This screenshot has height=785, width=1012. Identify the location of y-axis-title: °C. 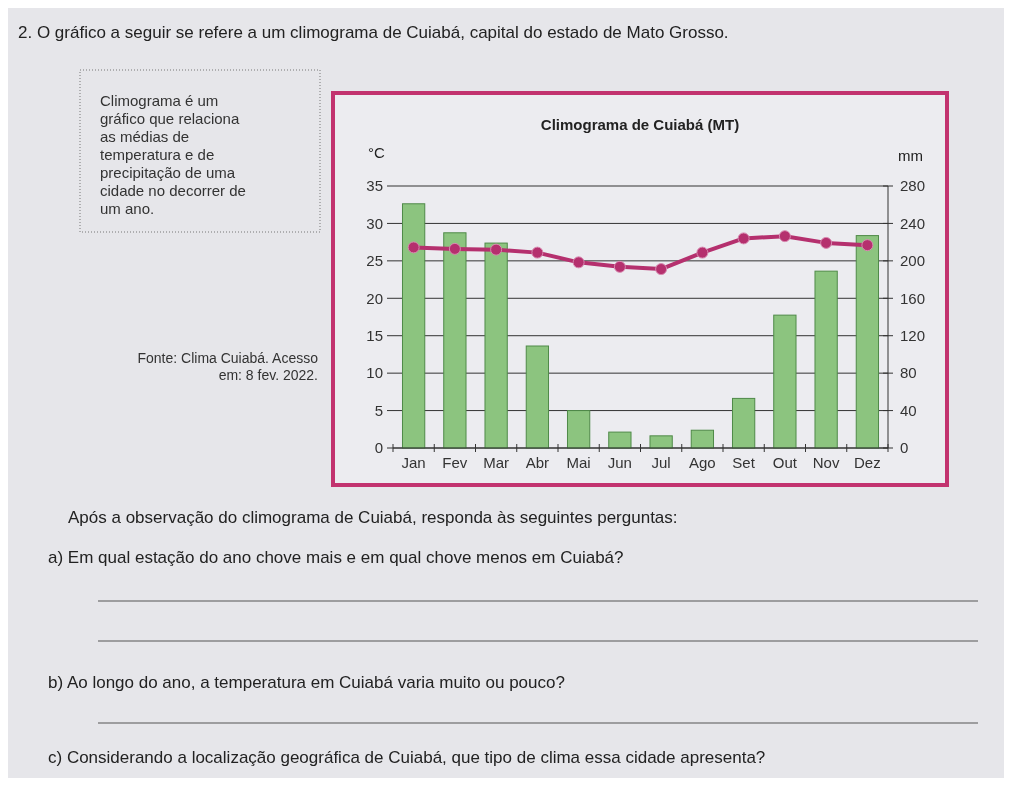
(376, 152).